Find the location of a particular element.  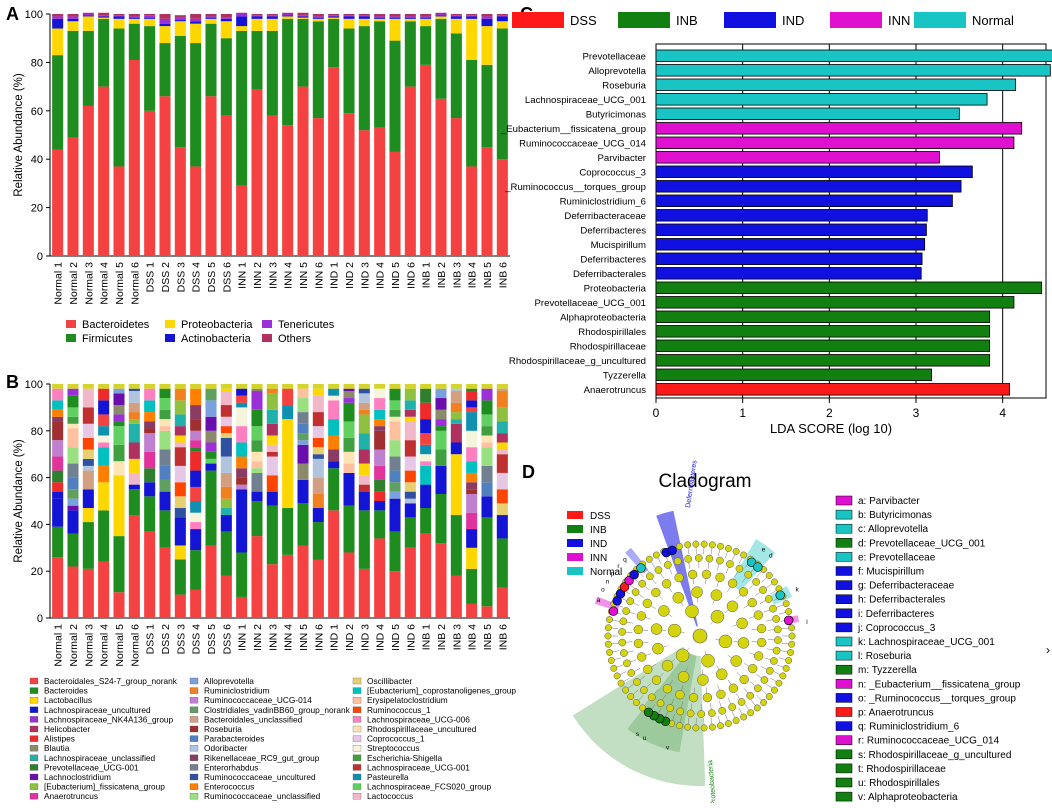

x-tick-label: IND 4 is located at coordinates (381, 275).